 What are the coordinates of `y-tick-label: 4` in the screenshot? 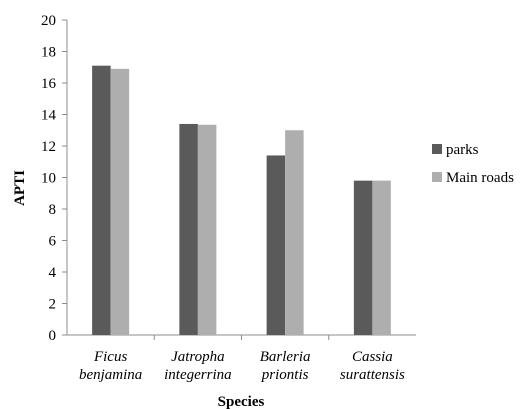 It's located at (53, 273).